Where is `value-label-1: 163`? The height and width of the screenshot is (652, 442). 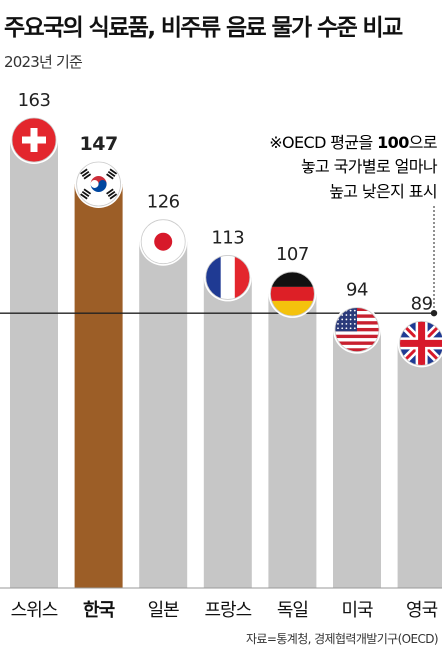
value-label-1: 163 is located at coordinates (34, 100).